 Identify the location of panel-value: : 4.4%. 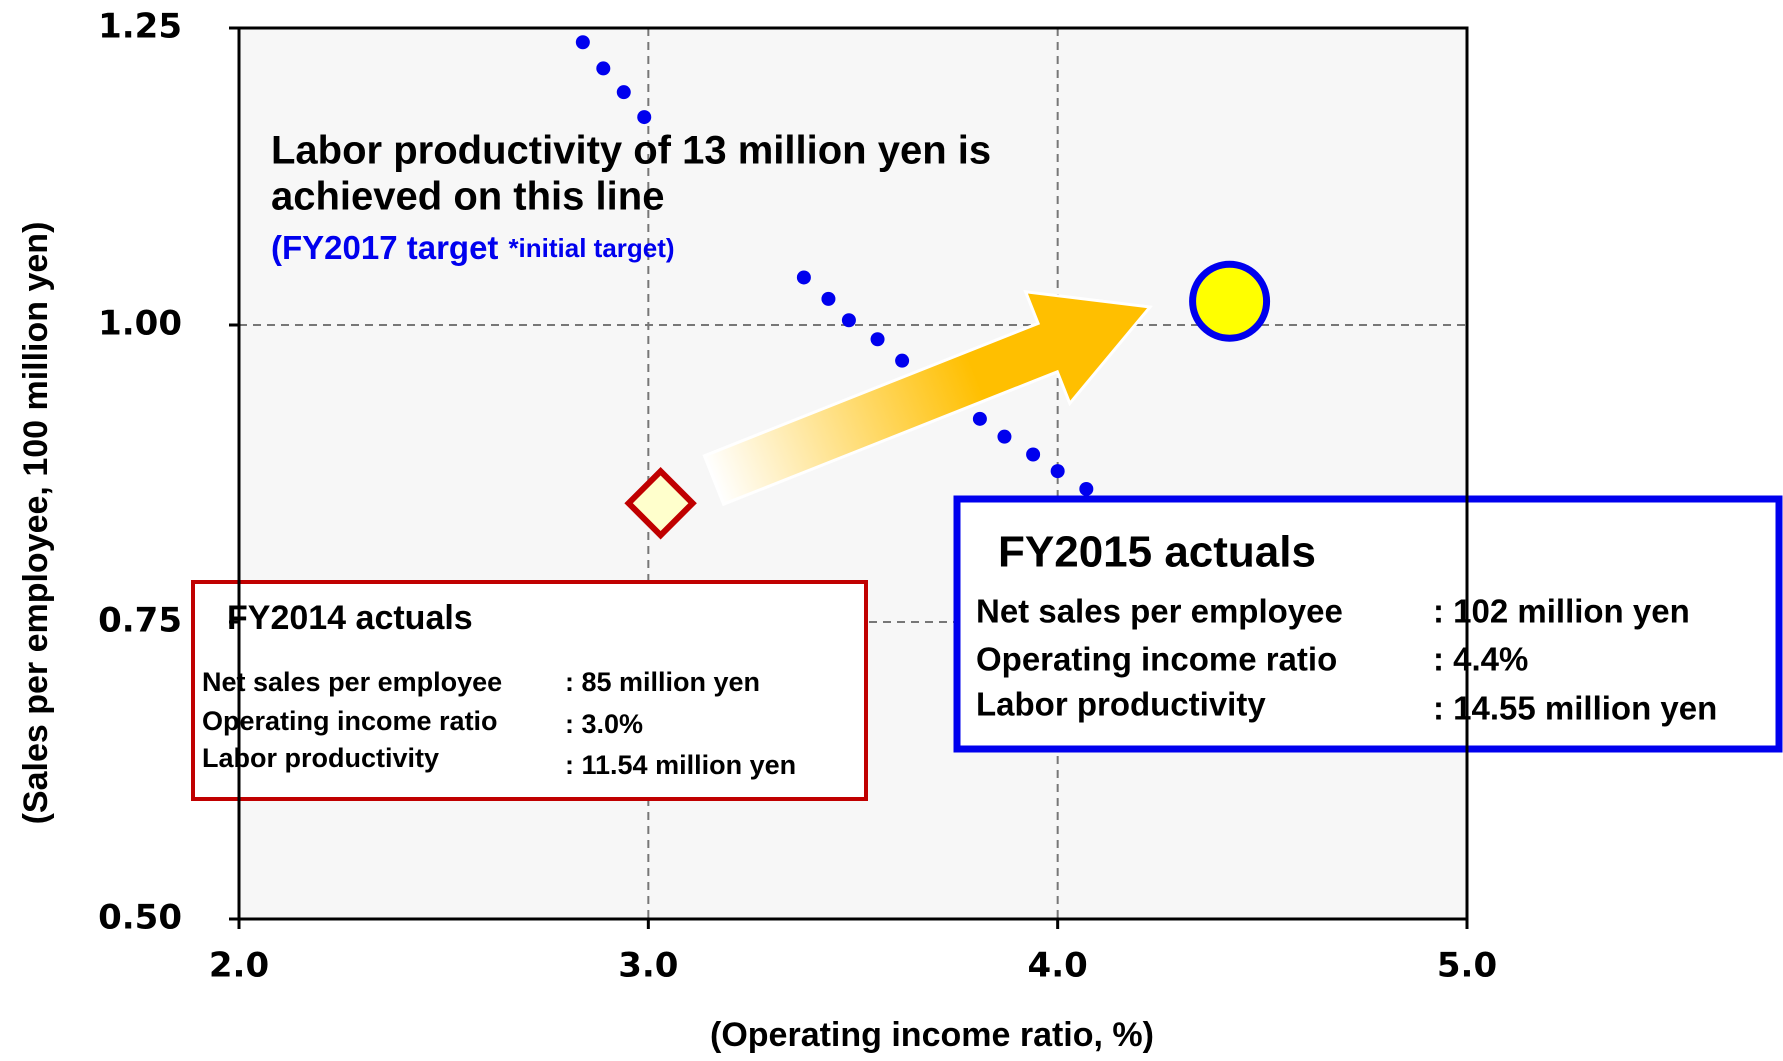
(1480, 659).